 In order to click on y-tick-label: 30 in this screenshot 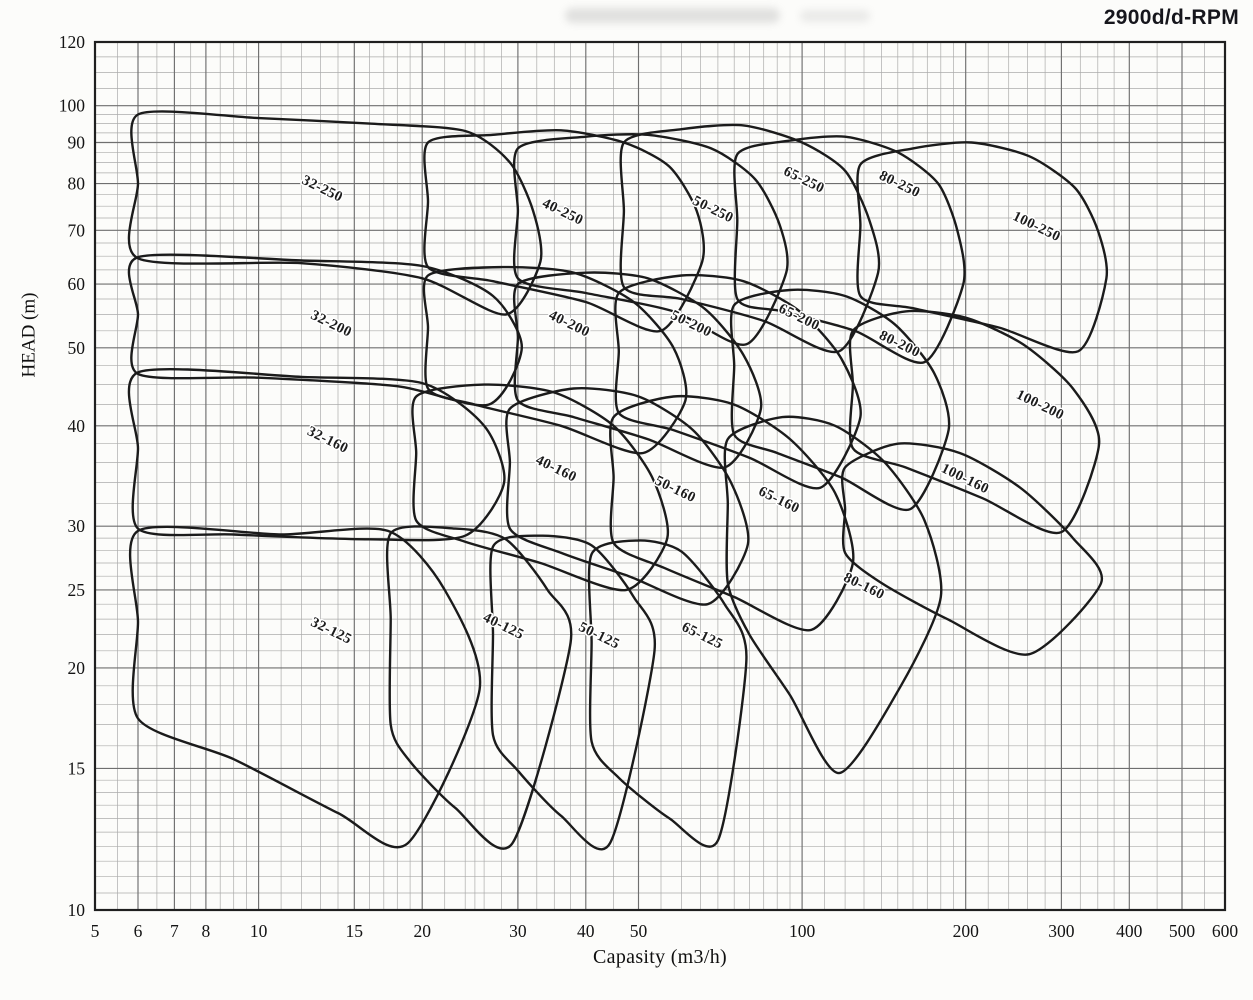, I will do `click(77, 526)`.